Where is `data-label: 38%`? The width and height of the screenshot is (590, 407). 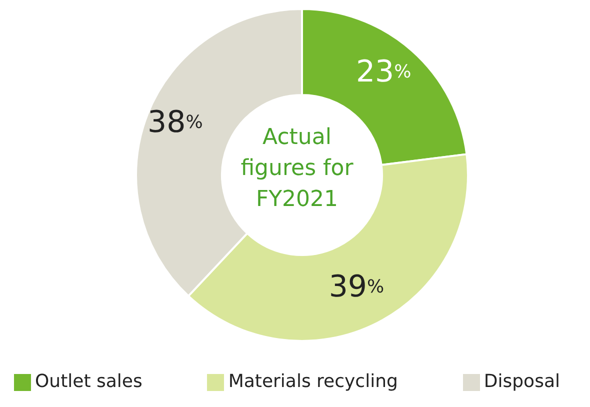
data-label: 38% is located at coordinates (175, 122).